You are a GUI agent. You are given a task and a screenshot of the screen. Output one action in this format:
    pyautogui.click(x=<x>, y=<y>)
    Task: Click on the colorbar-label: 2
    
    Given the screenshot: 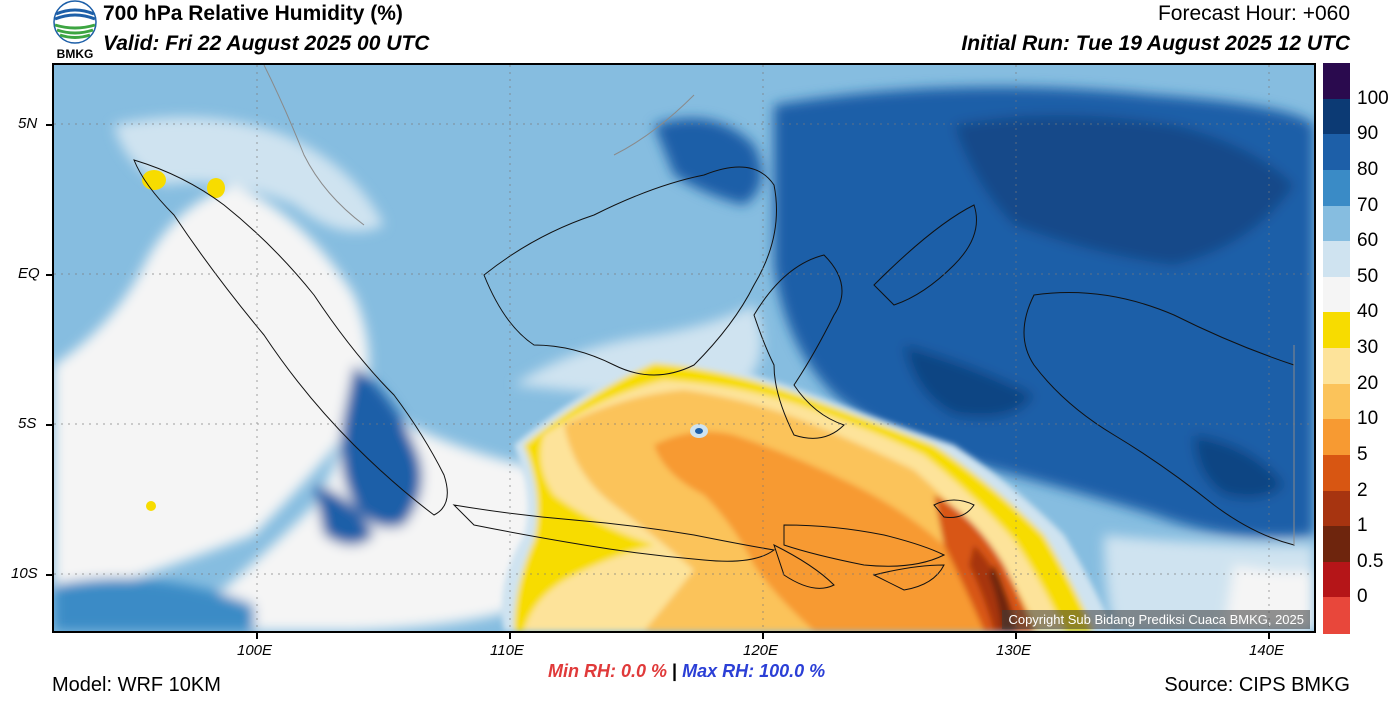 What is the action you would take?
    pyautogui.click(x=1362, y=490)
    